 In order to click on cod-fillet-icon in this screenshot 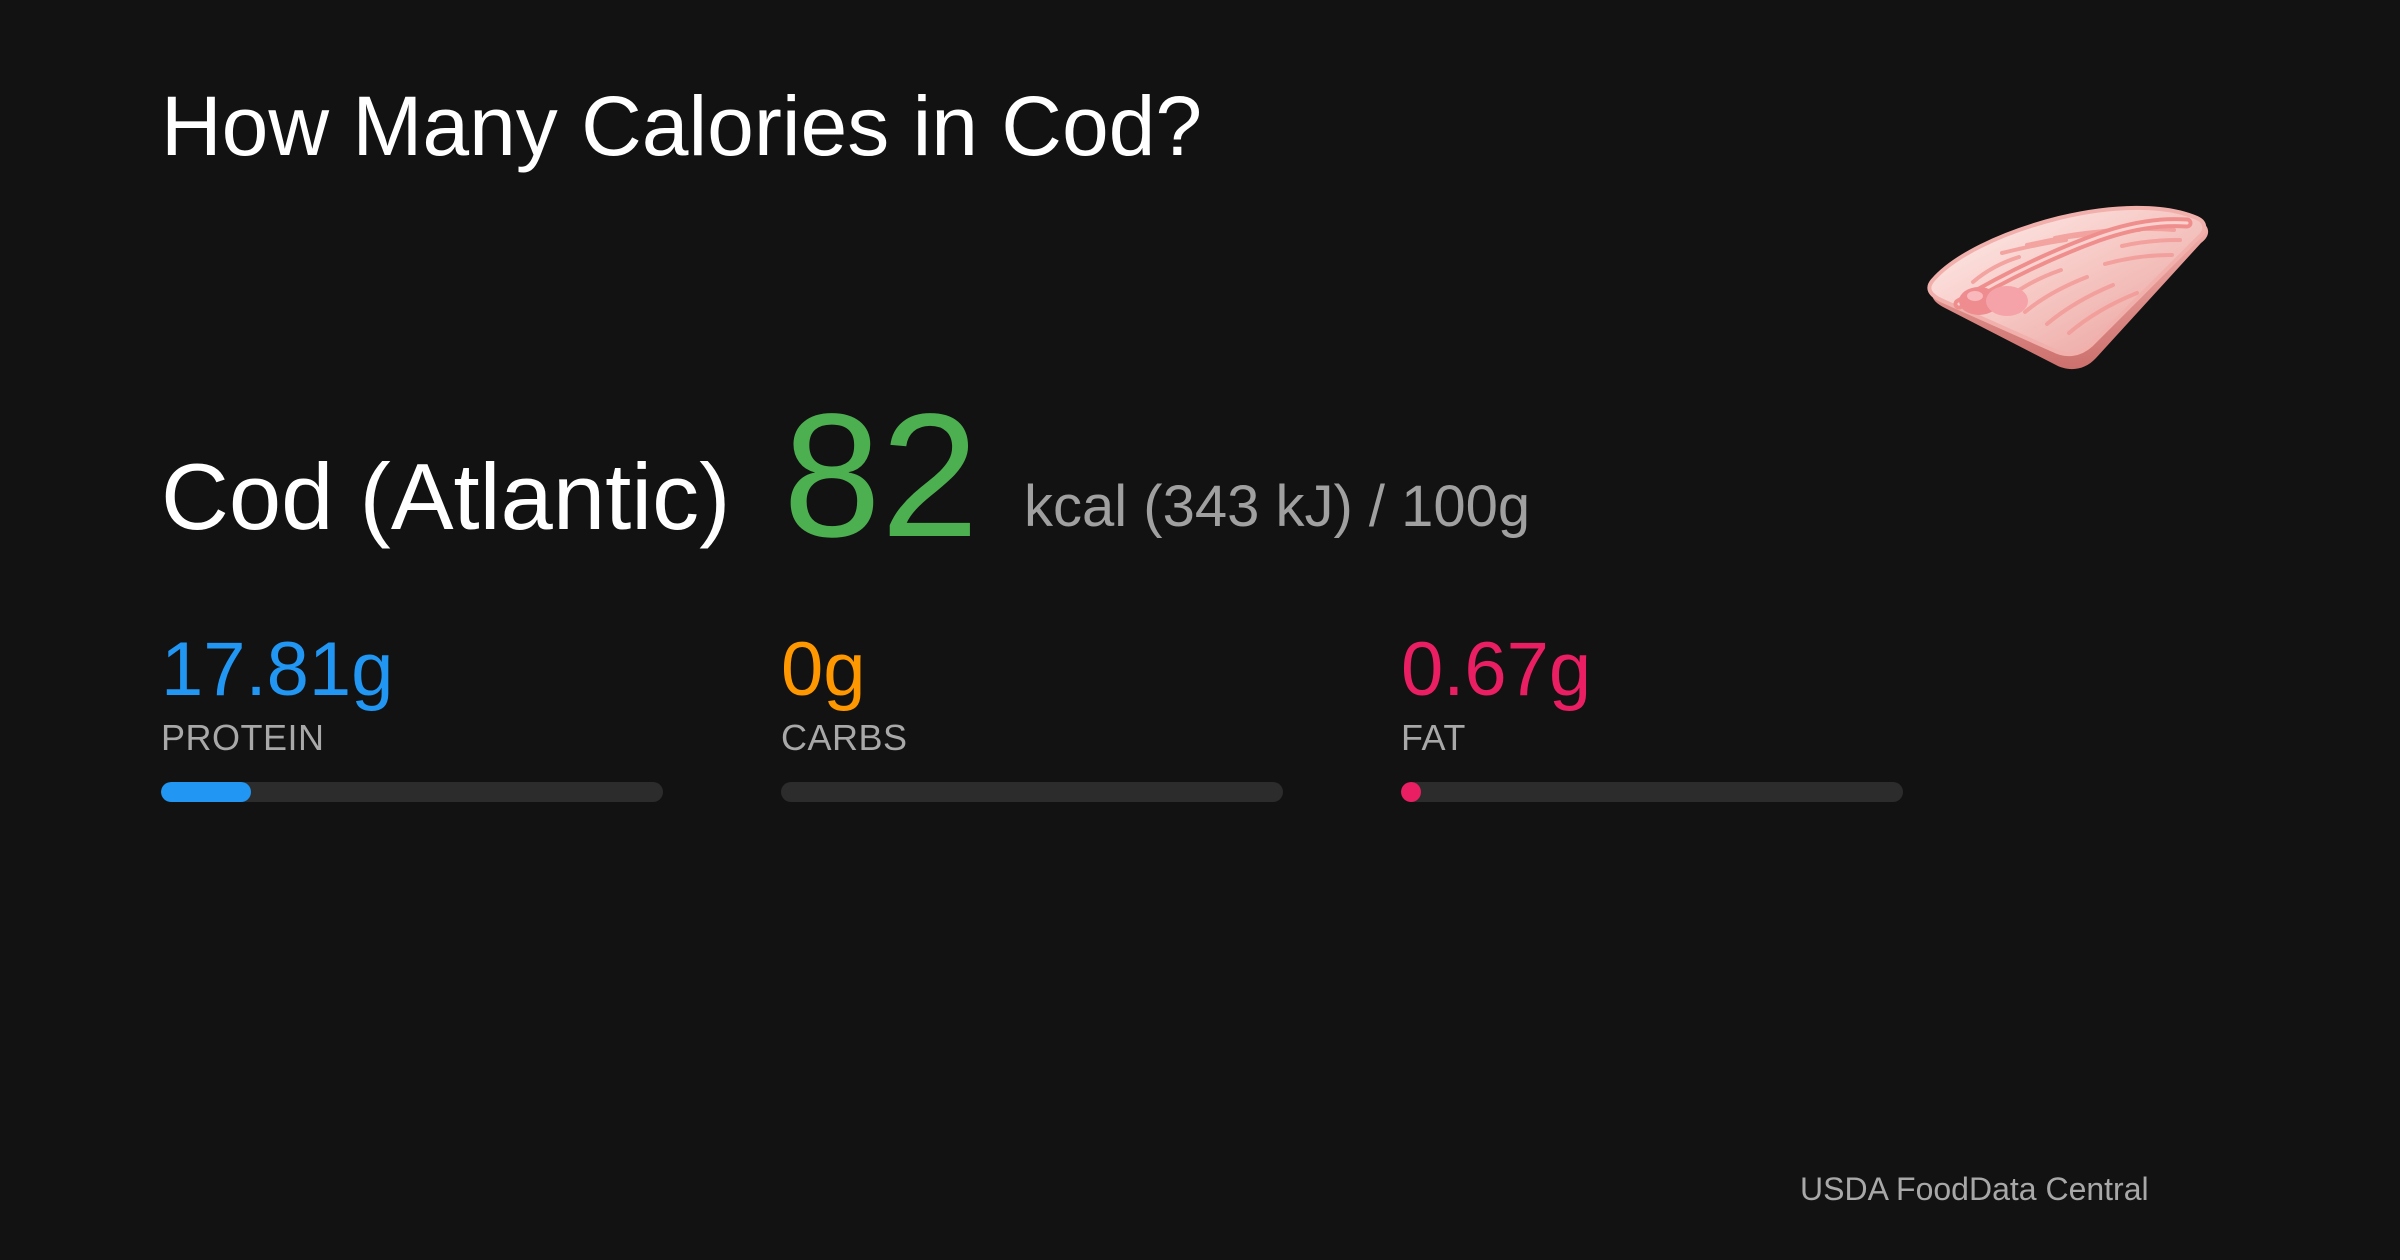, I will do `click(2068, 287)`.